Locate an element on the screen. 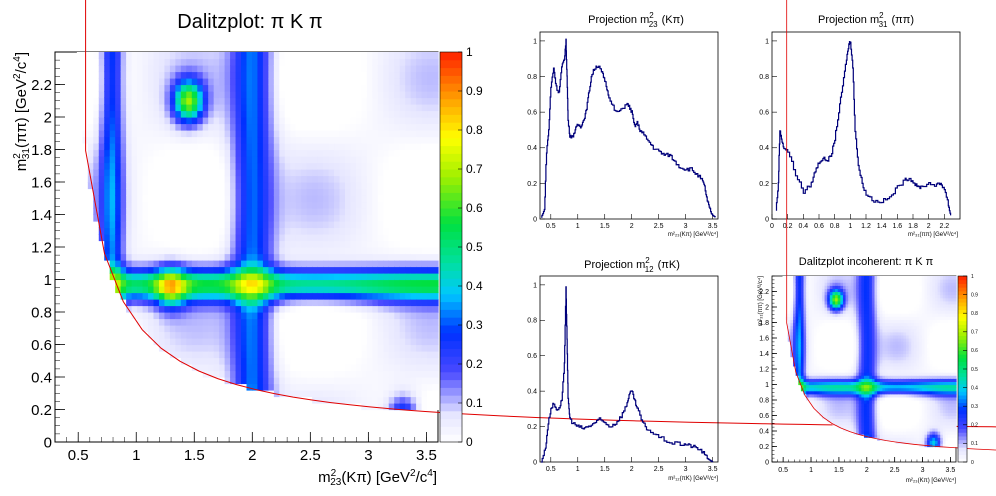  colorbar-swatch is located at coordinates (451, 165).